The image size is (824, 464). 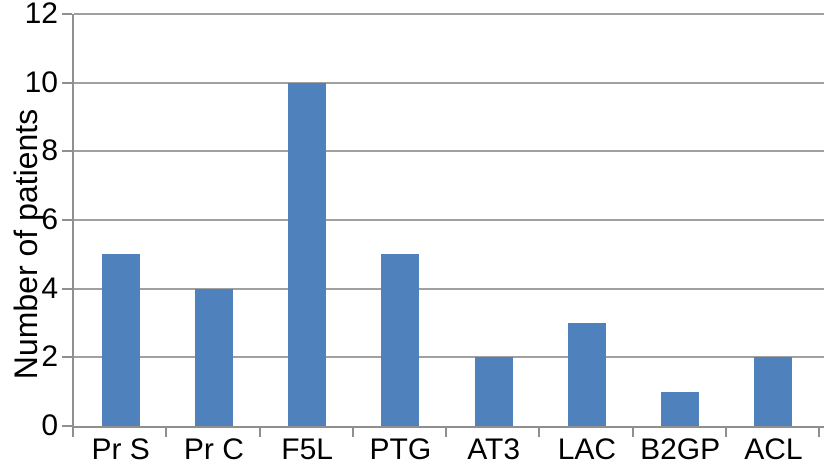 What do you see at coordinates (400, 448) in the screenshot?
I see `x-tick-label-ptg: PTG` at bounding box center [400, 448].